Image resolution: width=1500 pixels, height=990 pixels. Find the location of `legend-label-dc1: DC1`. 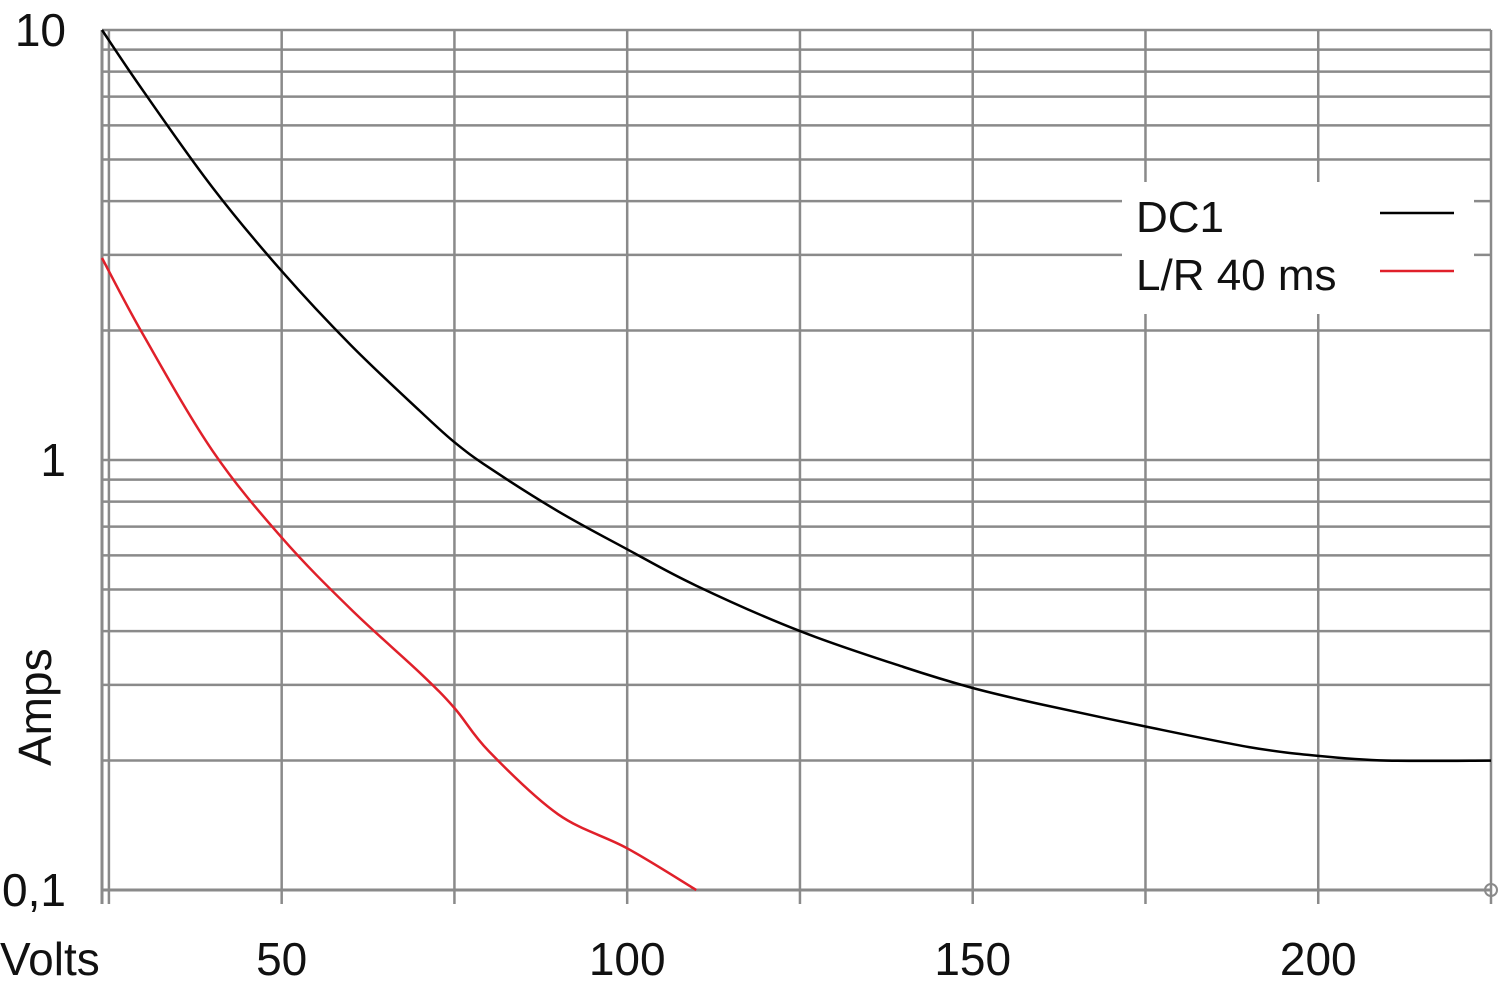

legend-label-dc1: DC1 is located at coordinates (1180, 217).